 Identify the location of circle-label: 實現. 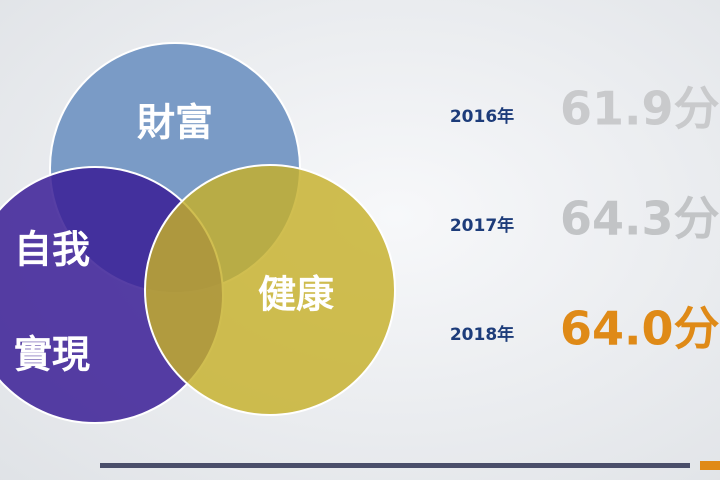
(52, 355).